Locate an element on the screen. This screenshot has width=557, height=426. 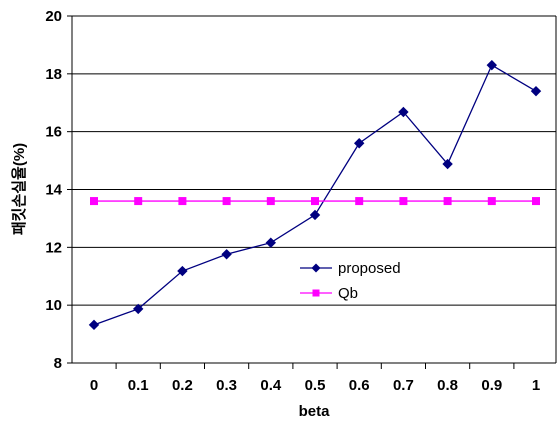
x-tick-label: 0.6 is located at coordinates (359, 385).